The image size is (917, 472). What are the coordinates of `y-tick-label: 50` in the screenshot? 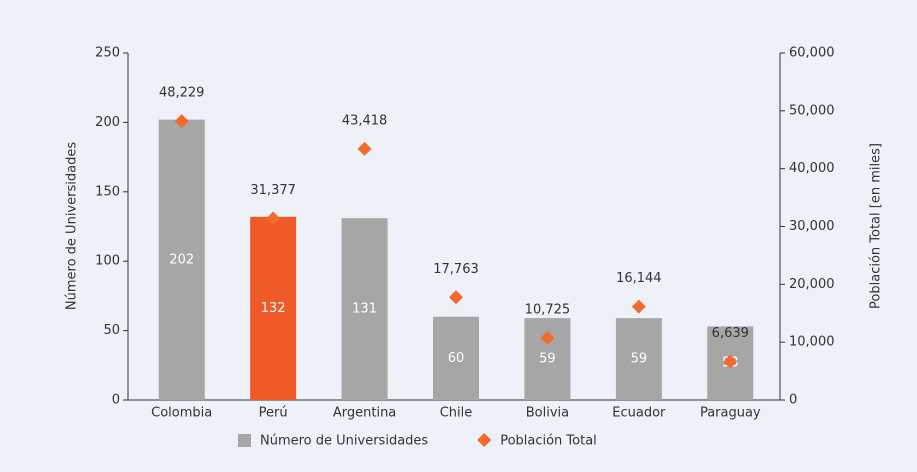 It's located at (111, 330).